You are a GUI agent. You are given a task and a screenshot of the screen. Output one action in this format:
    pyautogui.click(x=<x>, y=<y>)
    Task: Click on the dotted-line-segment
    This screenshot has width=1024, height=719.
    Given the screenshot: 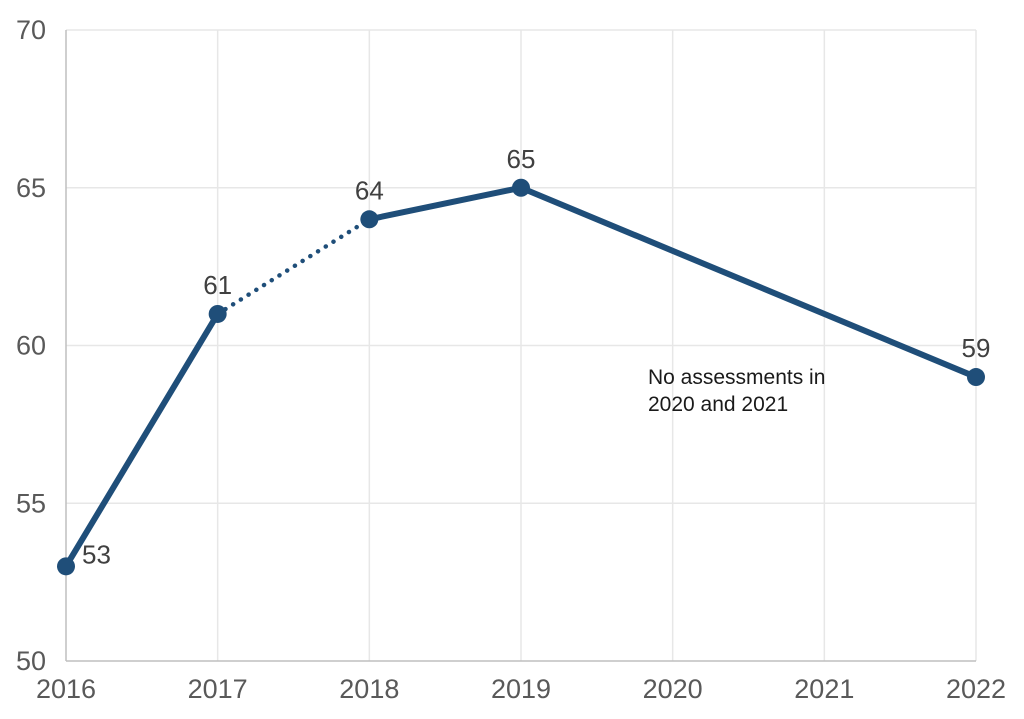 What is the action you would take?
    pyautogui.click(x=293, y=267)
    